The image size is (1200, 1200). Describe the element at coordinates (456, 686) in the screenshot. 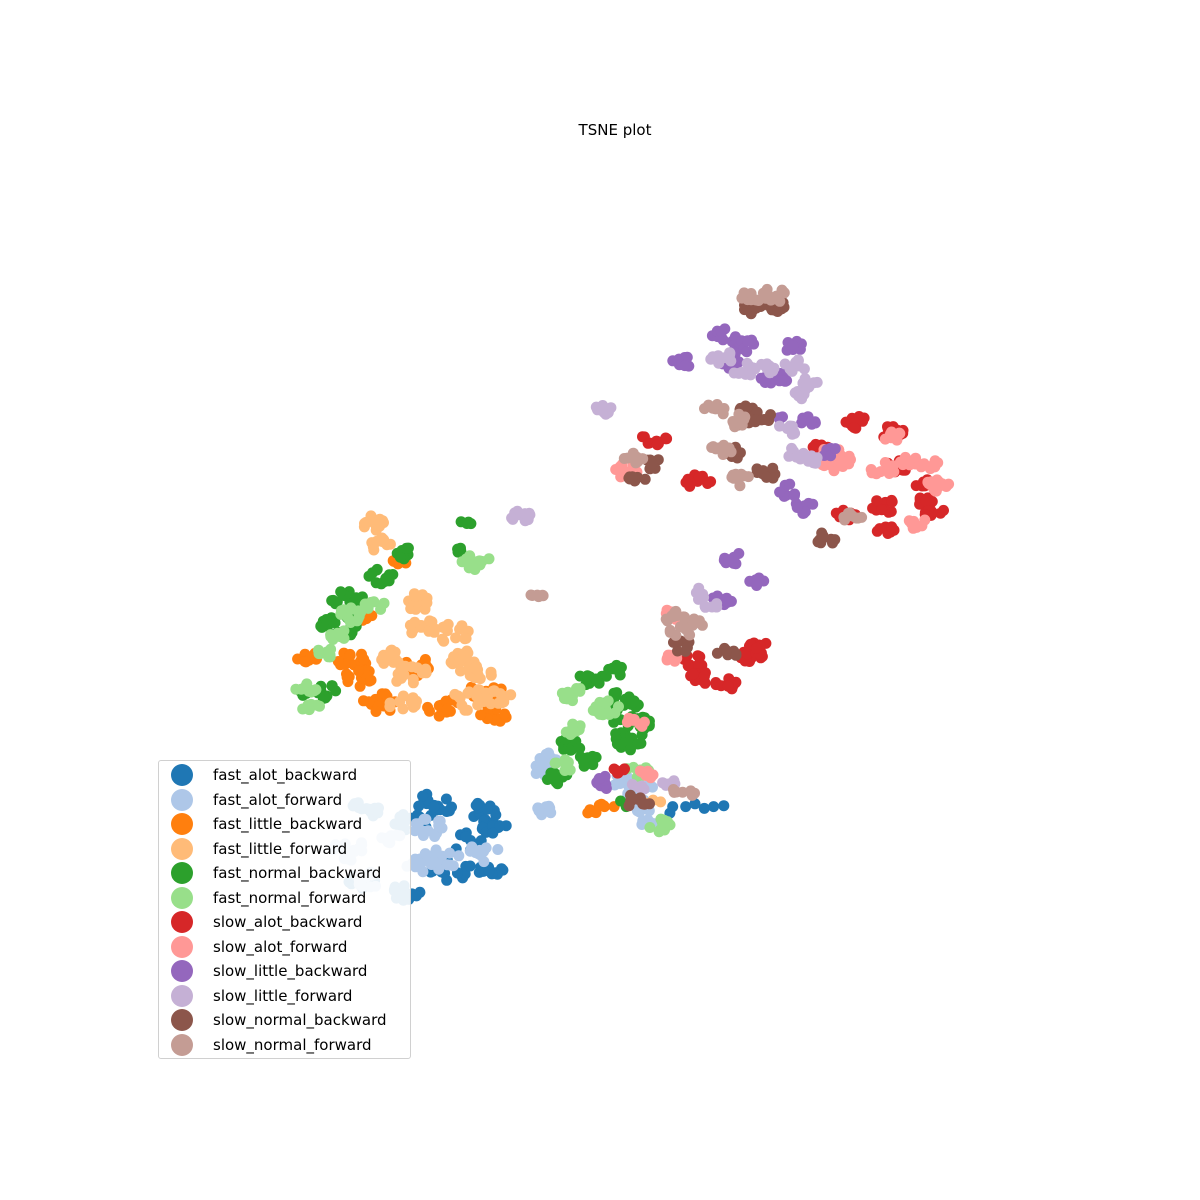

I see `series-fast_little_backward` at that location.